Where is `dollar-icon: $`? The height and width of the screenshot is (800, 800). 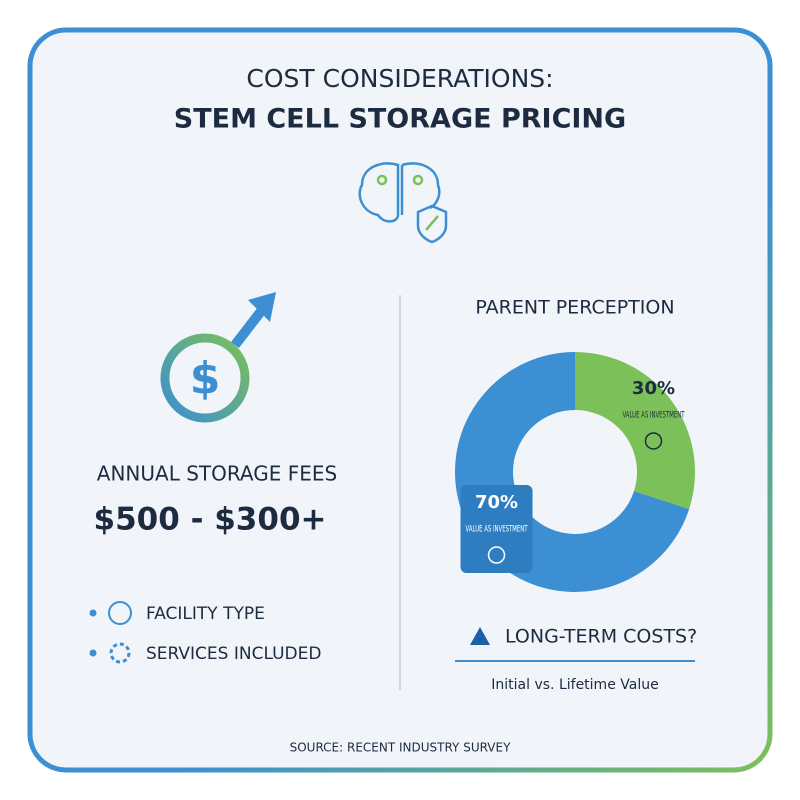 dollar-icon: $ is located at coordinates (218, 357).